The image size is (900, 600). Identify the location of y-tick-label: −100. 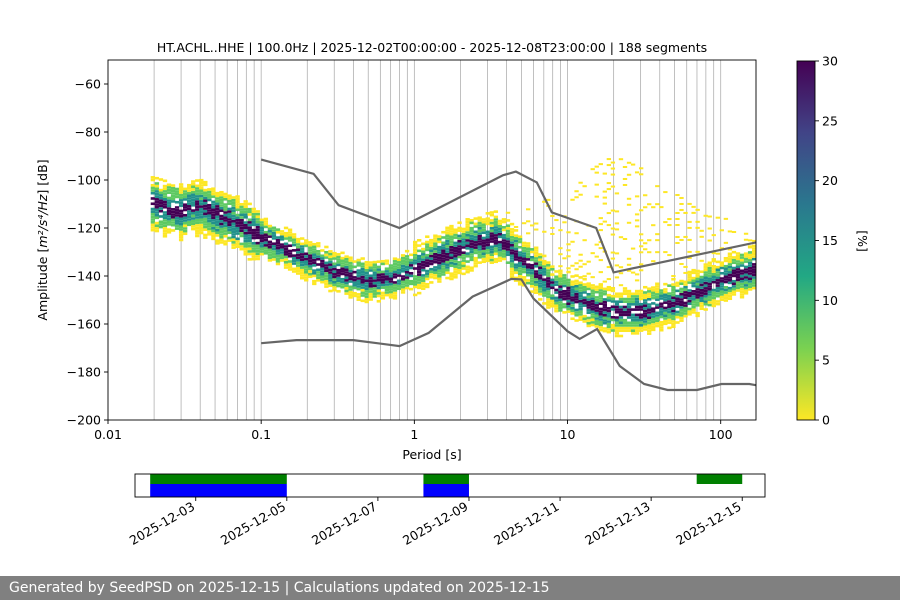
(84, 180).